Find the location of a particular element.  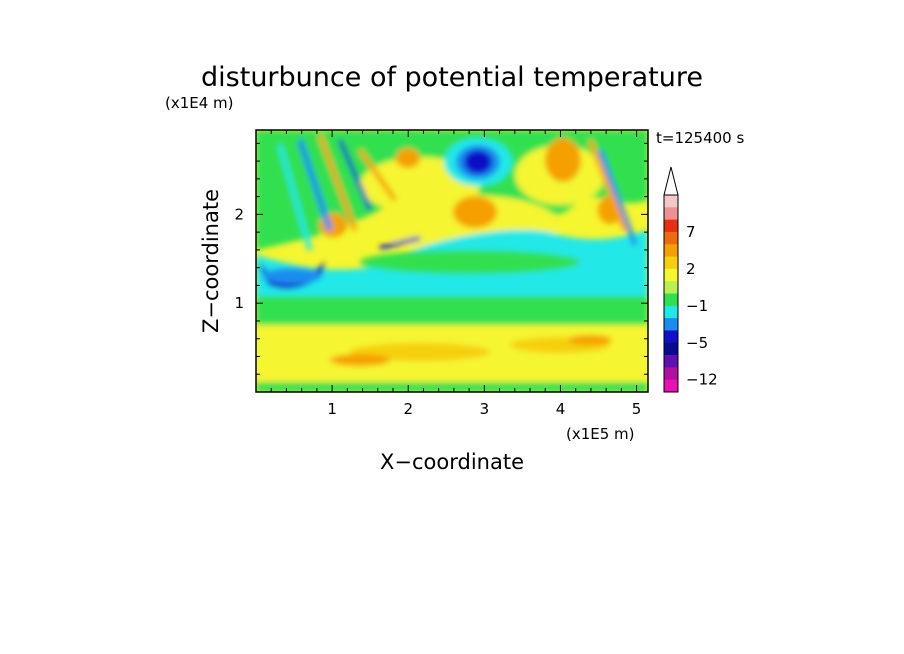

contour-region-darkblue is located at coordinates (478, 162).